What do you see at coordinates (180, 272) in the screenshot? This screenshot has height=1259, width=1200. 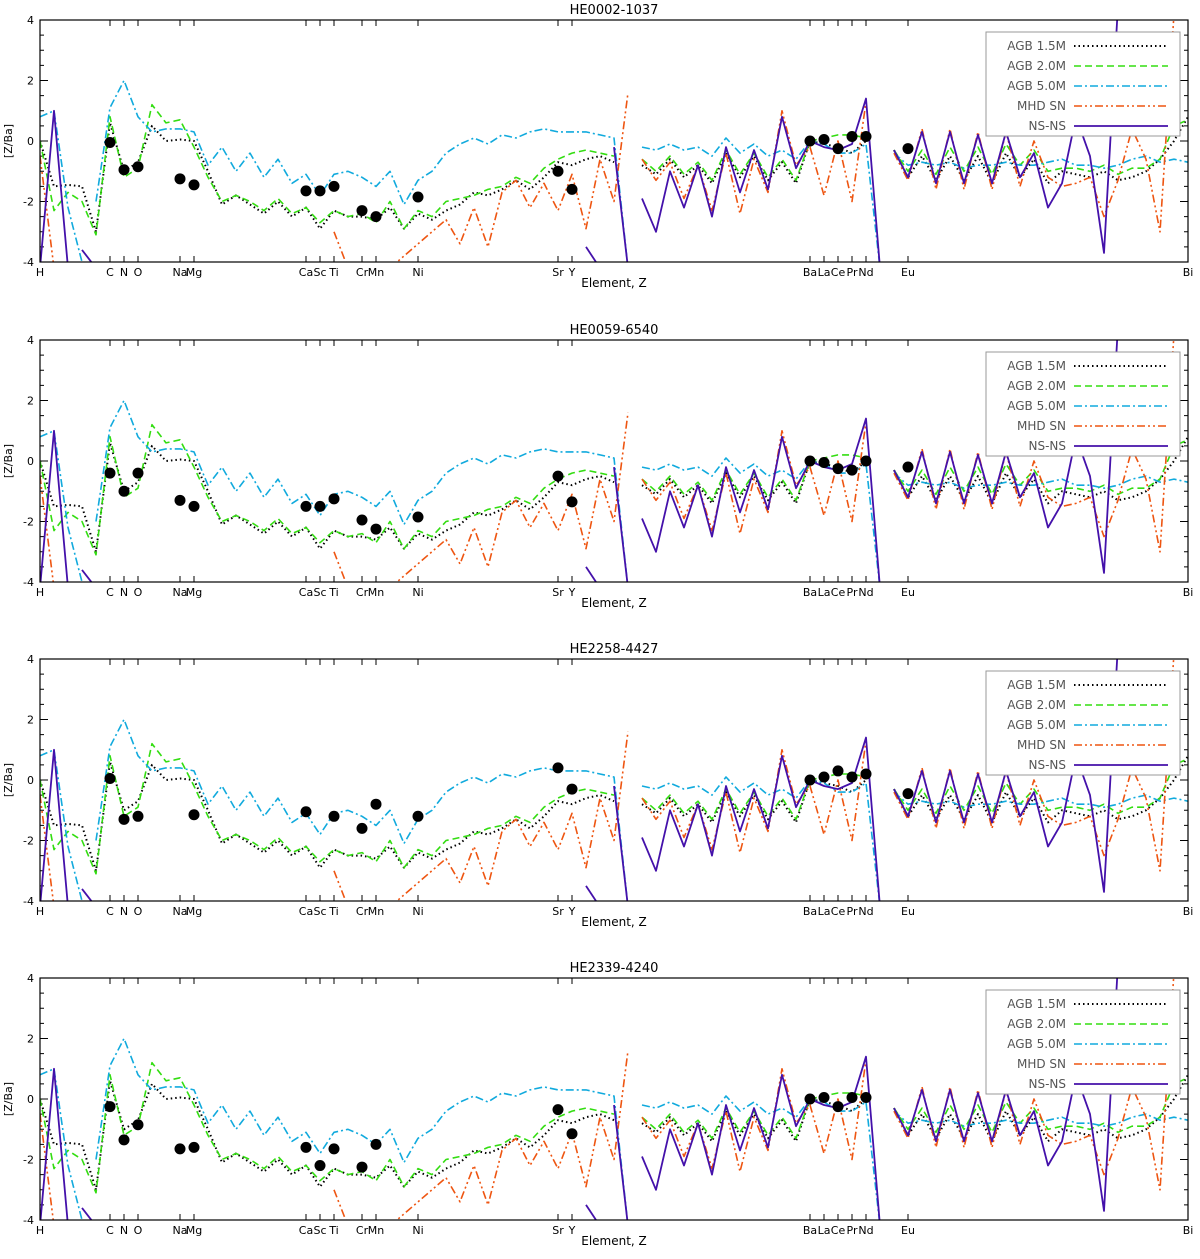 I see `x-tick-label-Na: Na` at bounding box center [180, 272].